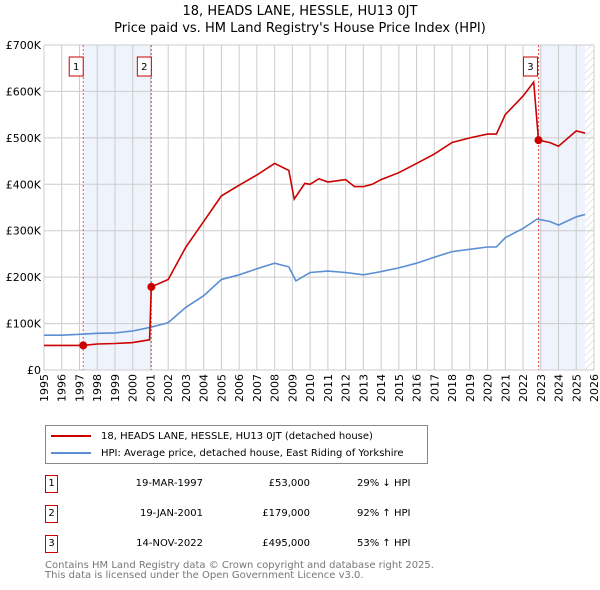  What do you see at coordinates (523, 388) in the screenshot?
I see `x-tick-label: 2022` at bounding box center [523, 388].